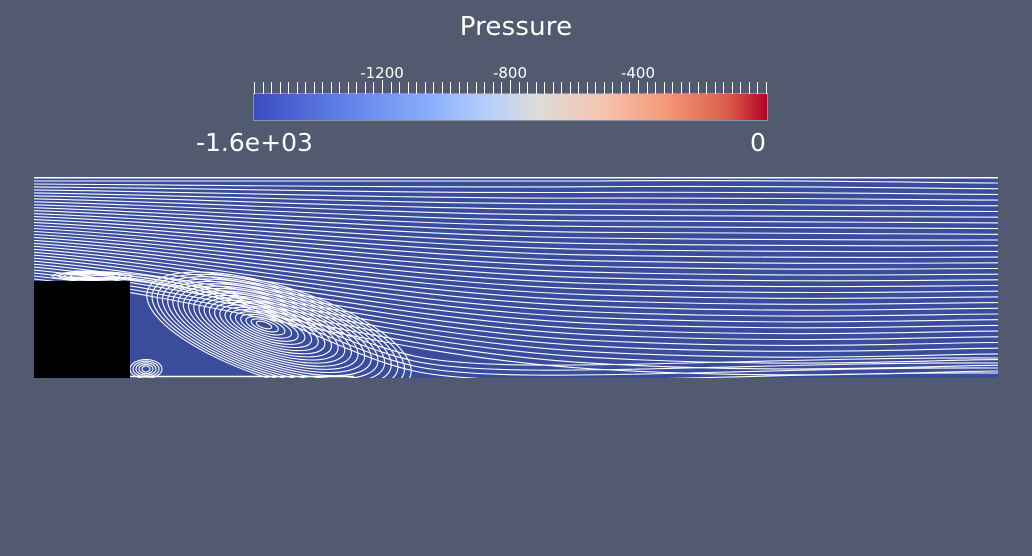 This screenshot has width=1032, height=556. What do you see at coordinates (516, 27) in the screenshot?
I see `pressure-legend-title: Pressure` at bounding box center [516, 27].